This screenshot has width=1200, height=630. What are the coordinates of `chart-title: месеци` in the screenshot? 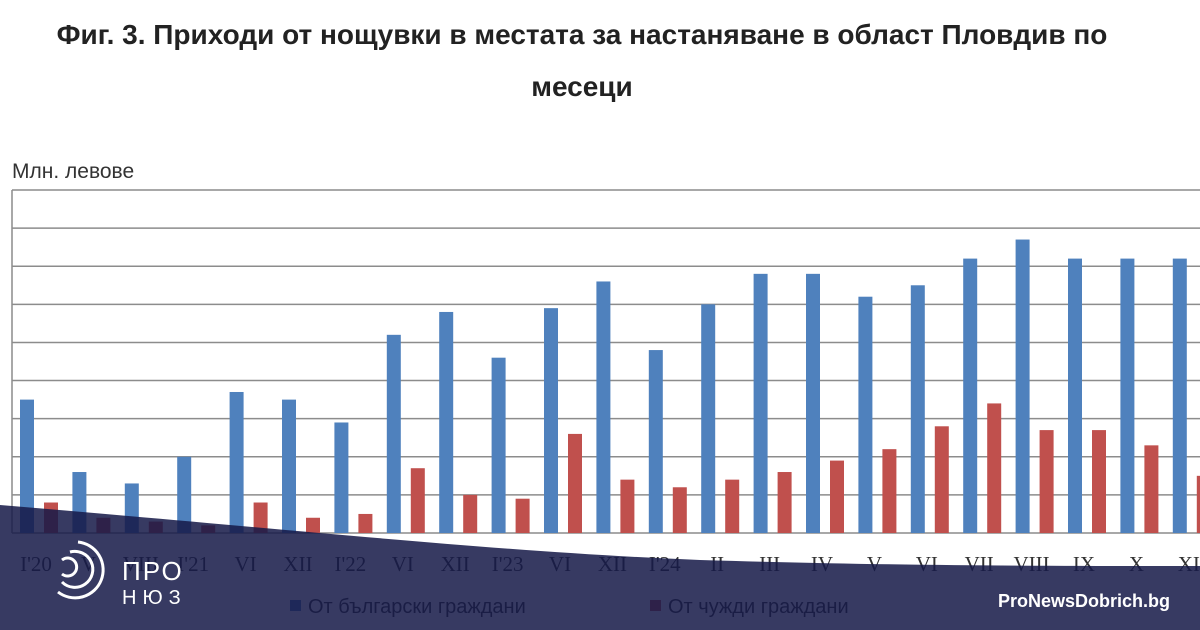 It's located at (582, 86).